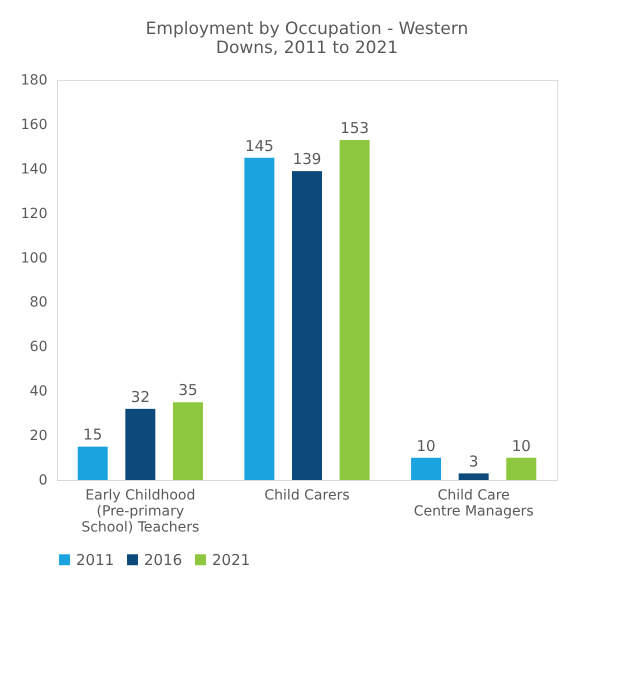  Describe the element at coordinates (92, 435) in the screenshot. I see `data-label: 15` at that location.